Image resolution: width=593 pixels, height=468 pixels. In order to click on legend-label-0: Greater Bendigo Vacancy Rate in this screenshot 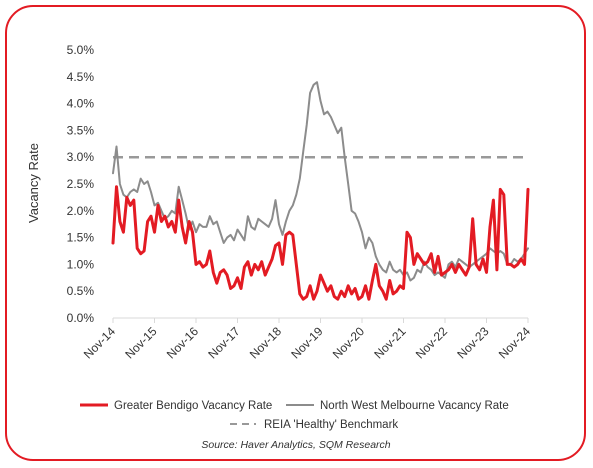, I will do `click(193, 406)`.